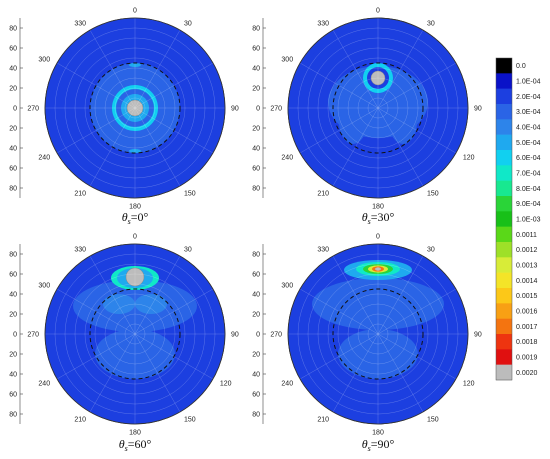  Describe the element at coordinates (383, 217) in the screenshot. I see `caption-value: =30°` at that location.